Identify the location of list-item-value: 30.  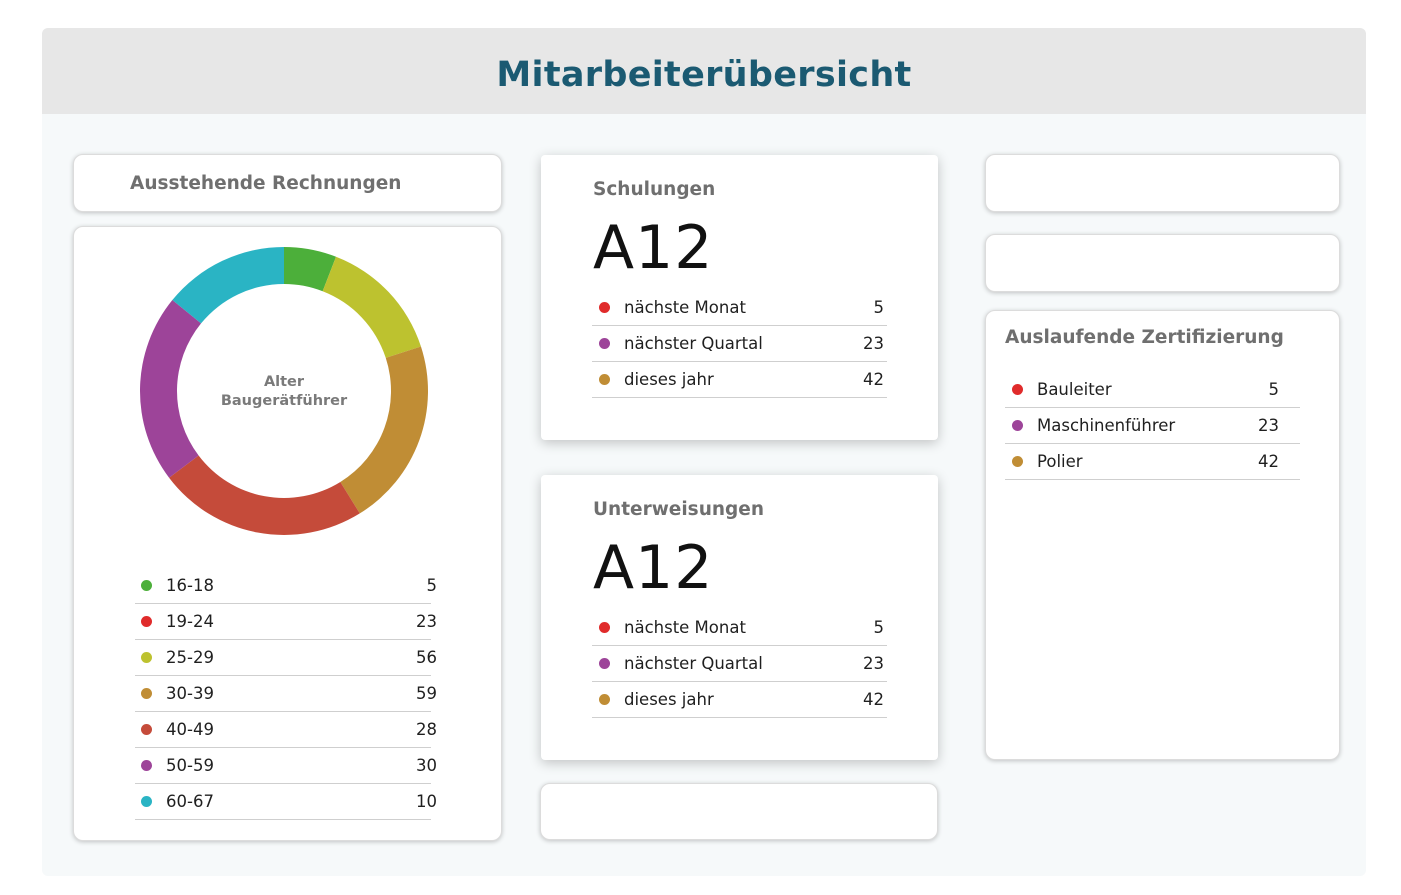
(426, 765).